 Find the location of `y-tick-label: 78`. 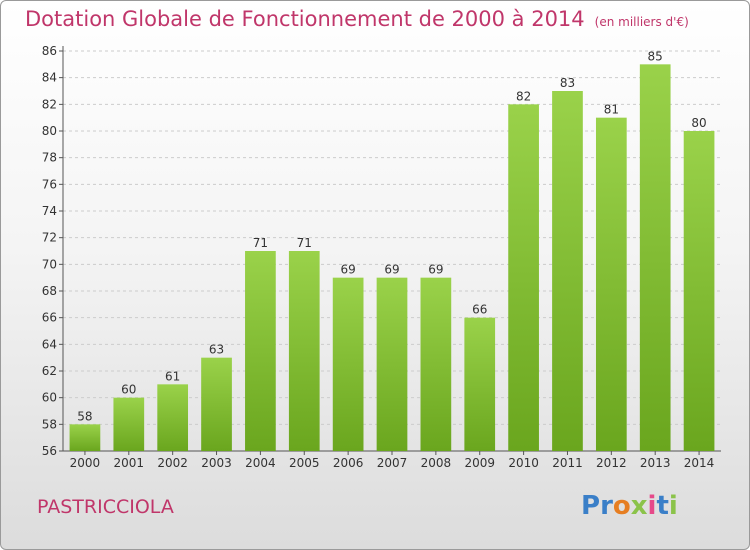

y-tick-label: 78 is located at coordinates (49, 158).